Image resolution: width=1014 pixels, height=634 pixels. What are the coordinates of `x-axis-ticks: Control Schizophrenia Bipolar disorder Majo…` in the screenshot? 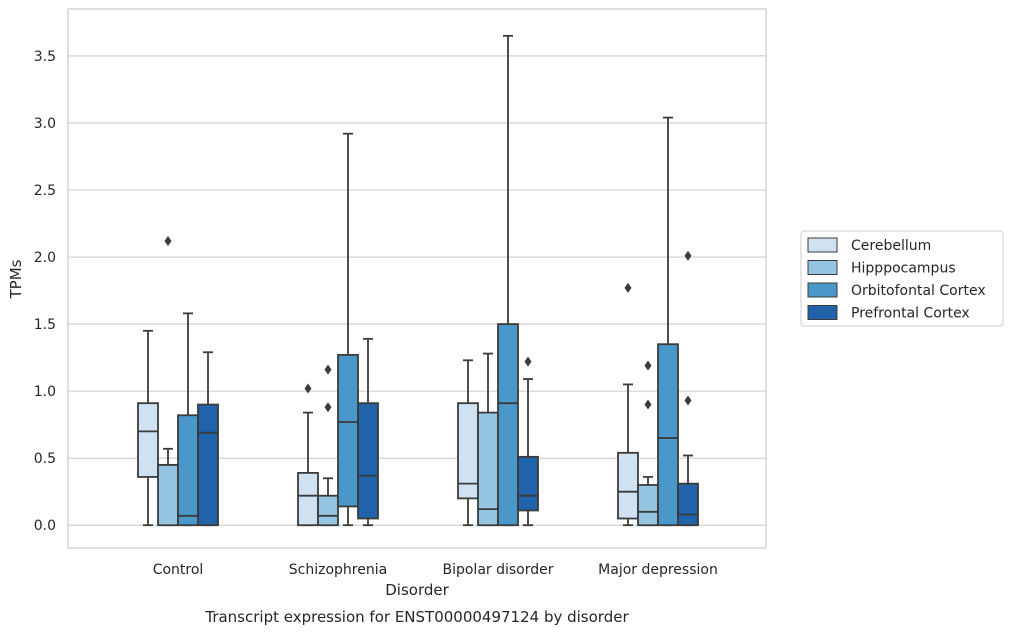 It's located at (435, 570).